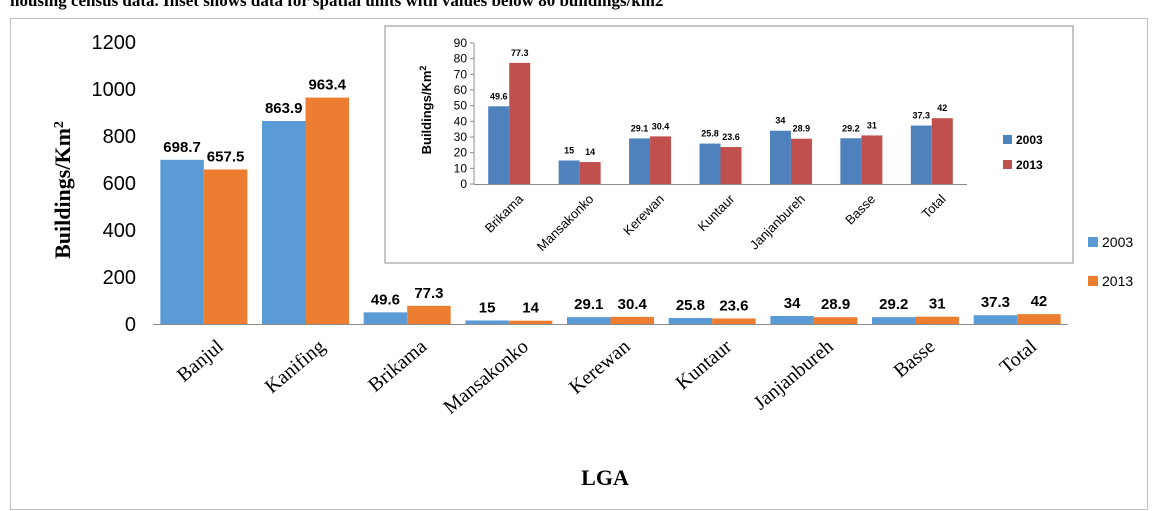  I want to click on legend-label-2013: 2013, so click(1117, 281).